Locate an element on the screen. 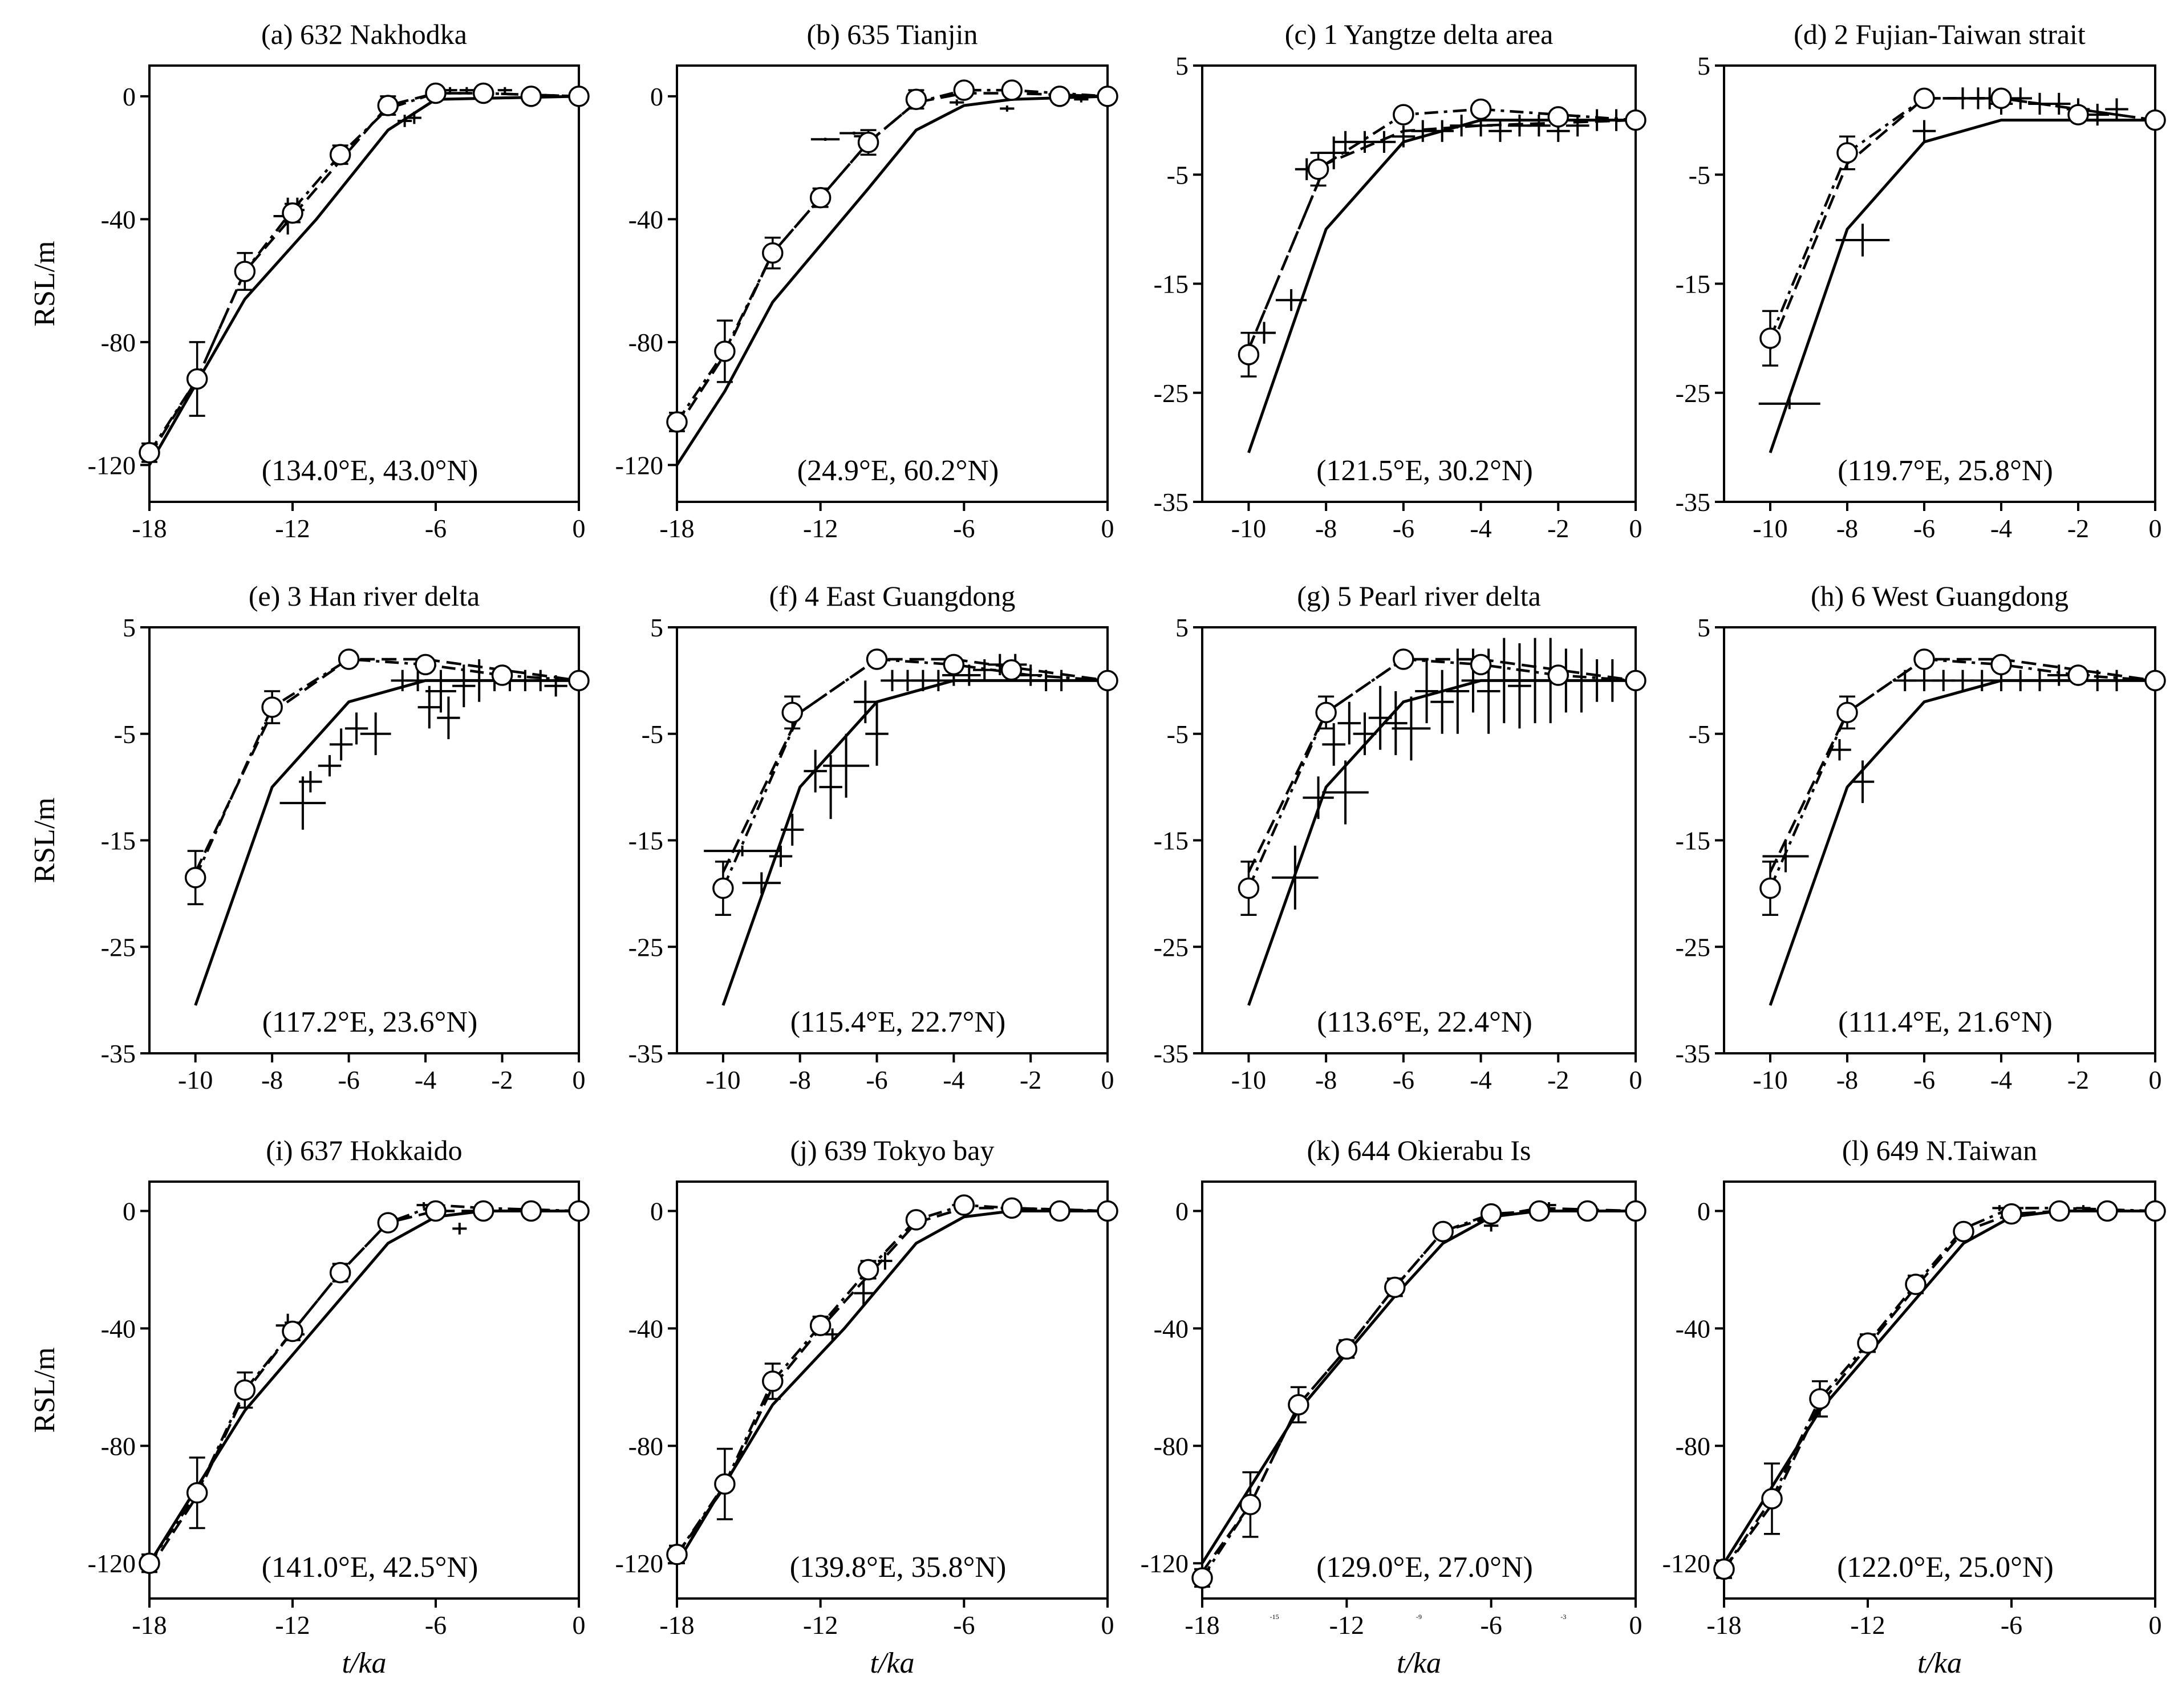 The width and height of the screenshot is (2182, 1708). panel-title: (l) 649 N.Taiwan is located at coordinates (1939, 1150).